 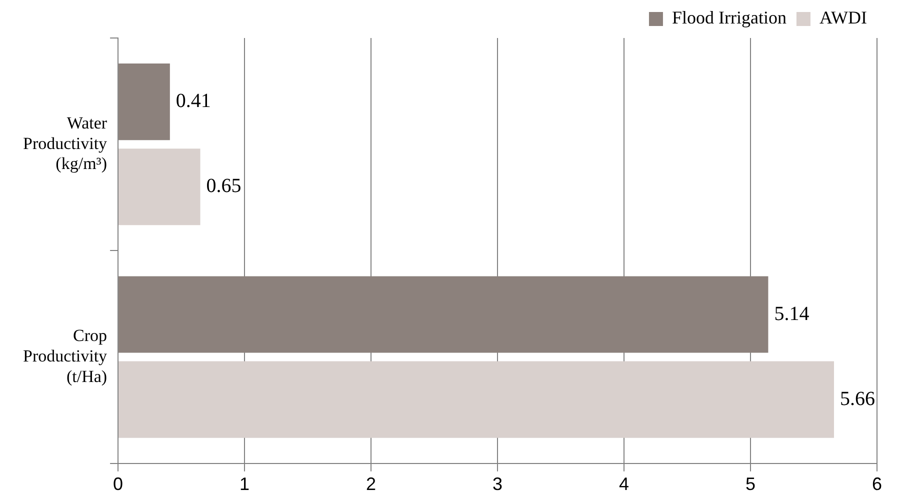 What do you see at coordinates (65, 143) in the screenshot?
I see `y-tick-label: Water Productivity (kg/m³)` at bounding box center [65, 143].